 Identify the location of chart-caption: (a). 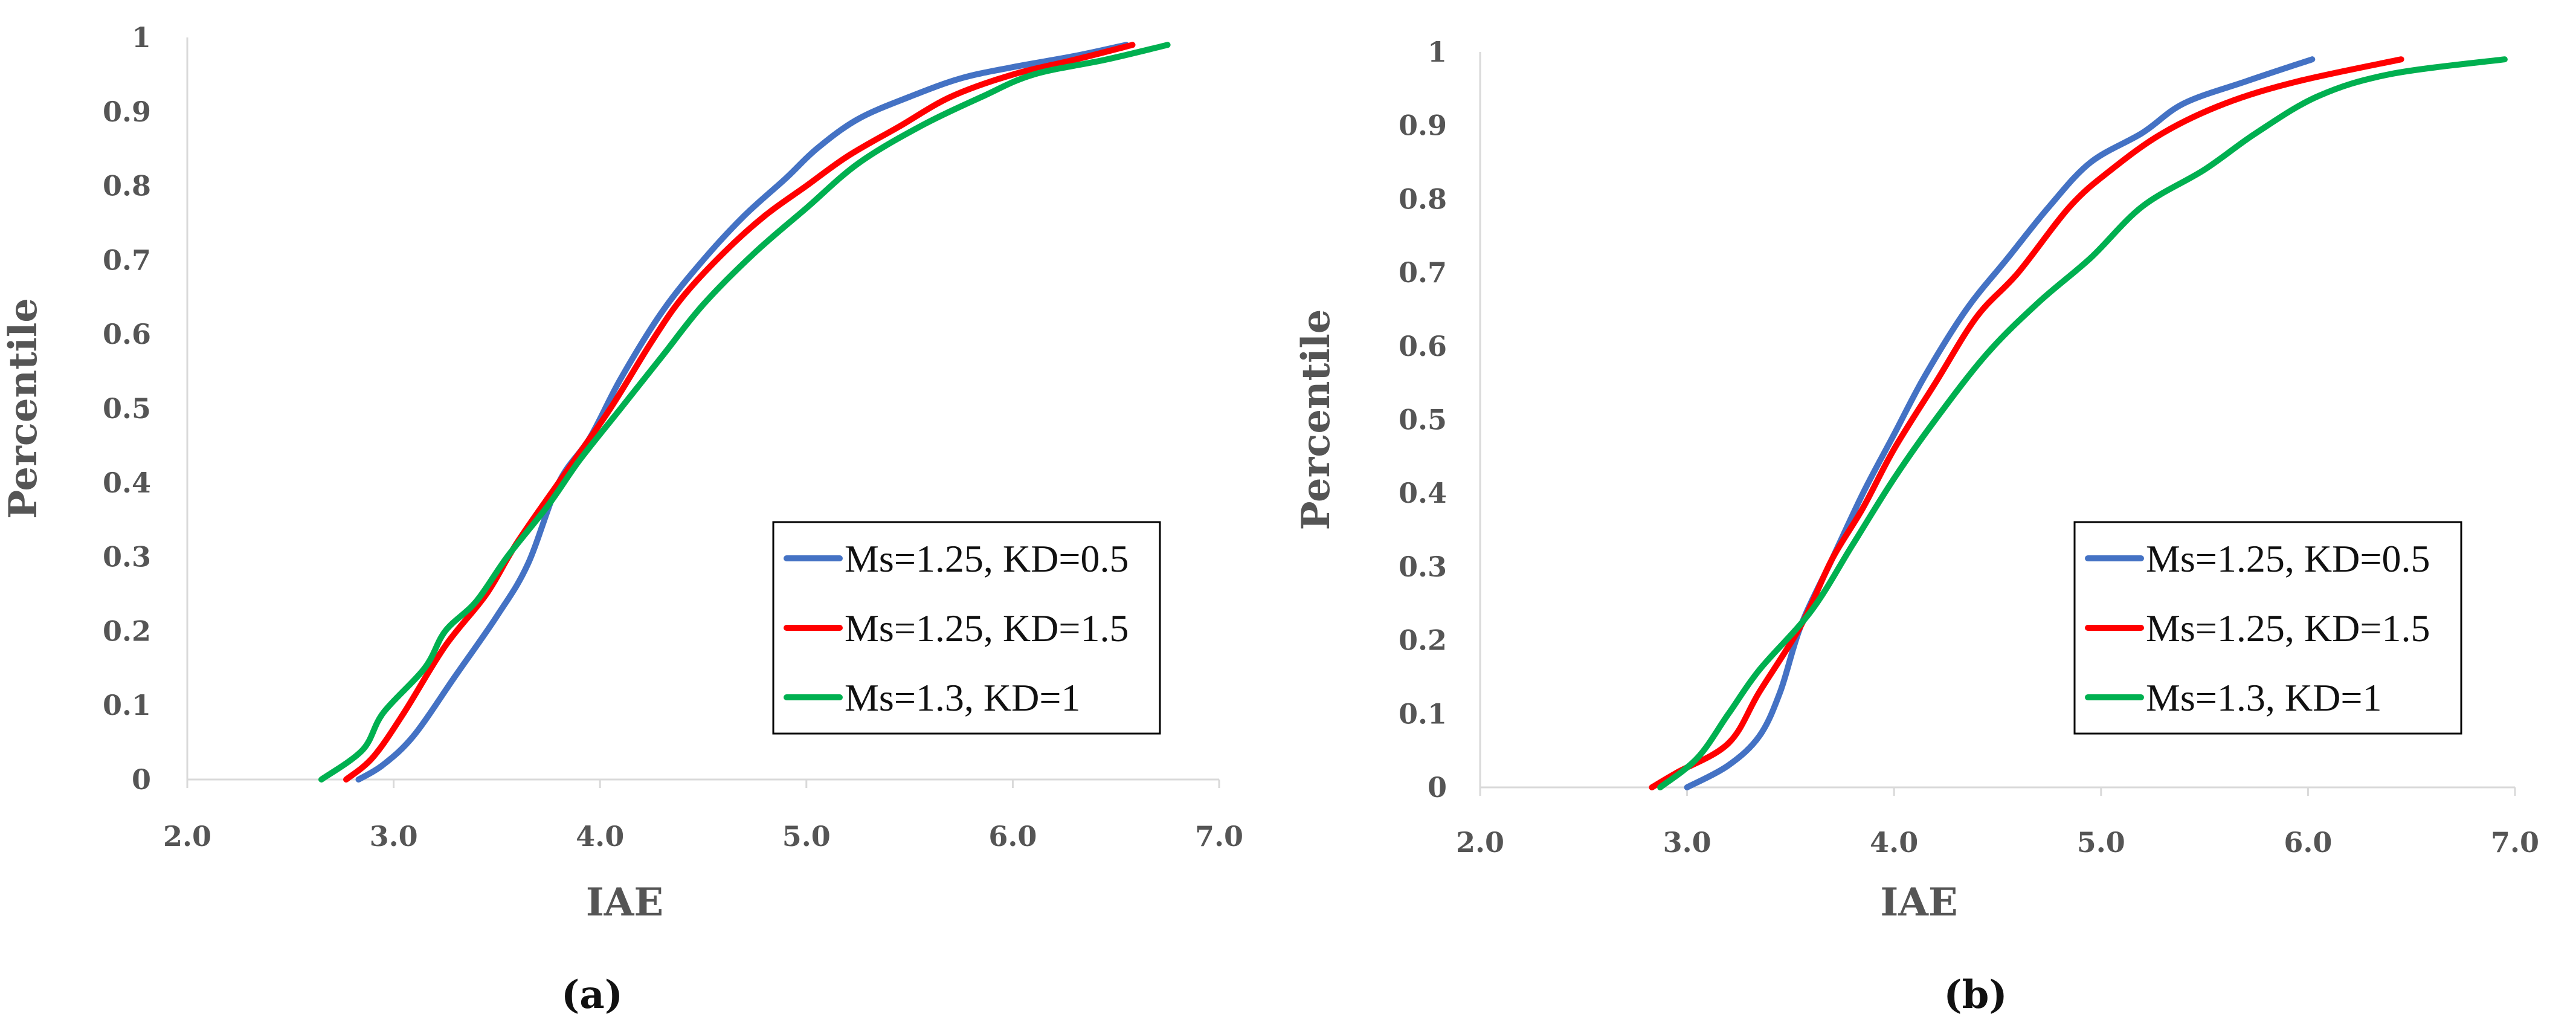
(592, 995).